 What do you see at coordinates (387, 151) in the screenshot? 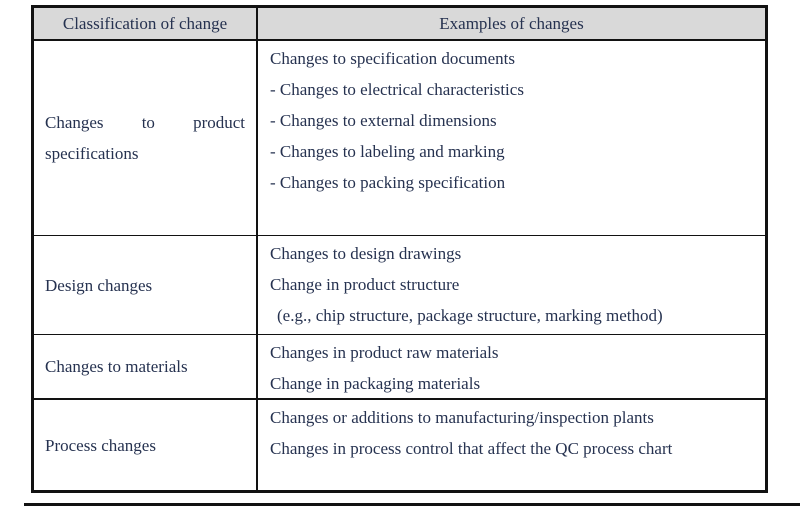
I see `example-line: - Changes to labeling and marking` at bounding box center [387, 151].